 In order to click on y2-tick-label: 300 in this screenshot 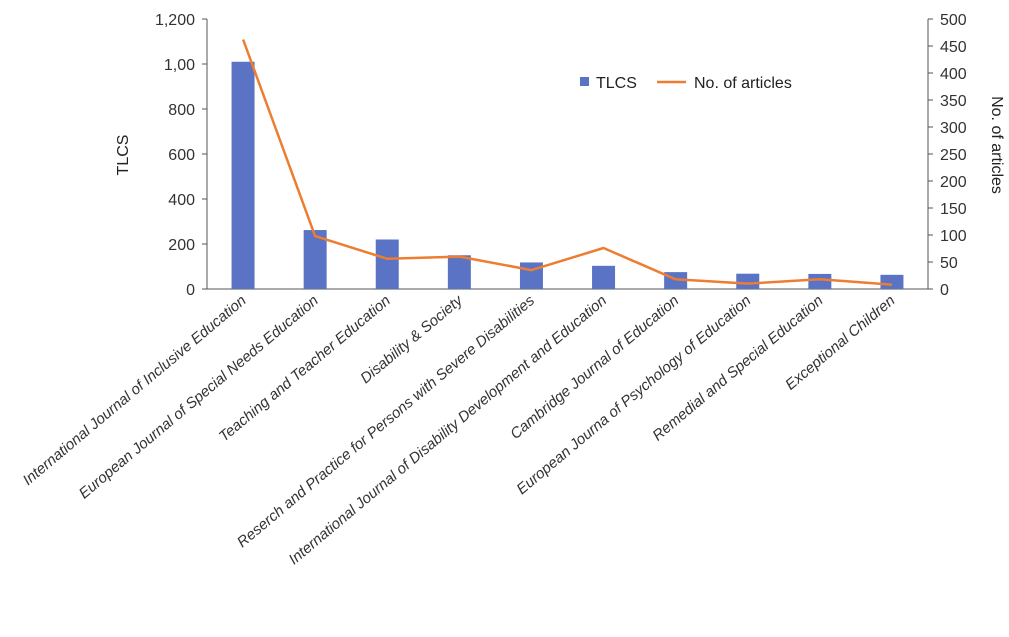, I will do `click(953, 128)`.